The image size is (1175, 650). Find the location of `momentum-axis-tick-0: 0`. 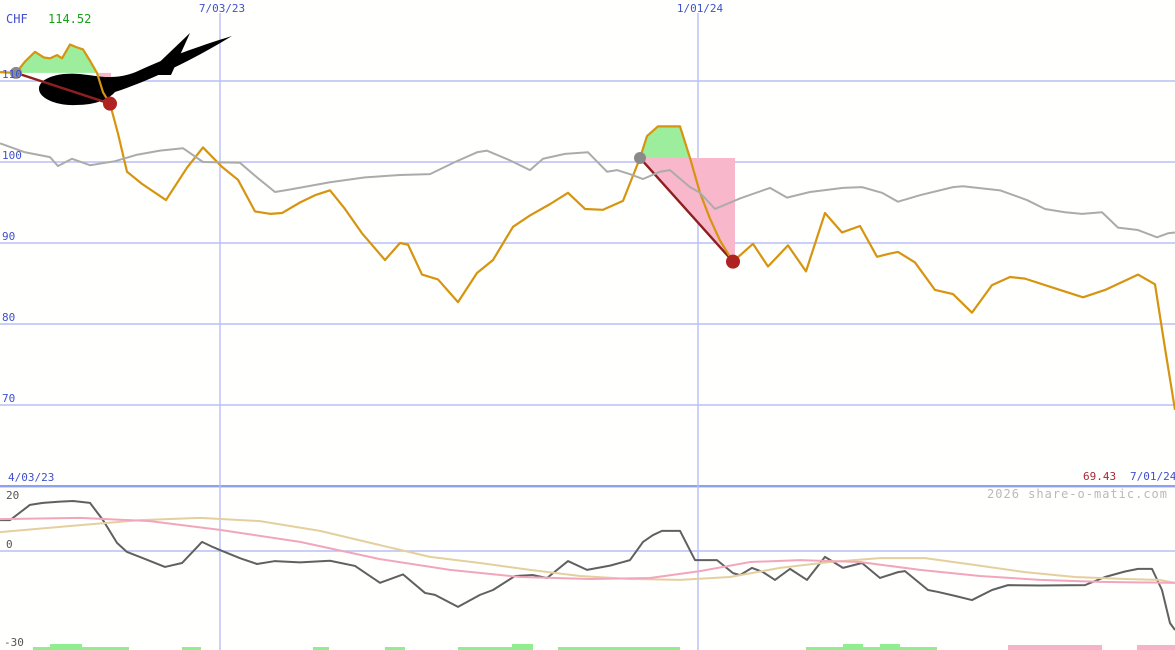

momentum-axis-tick-0: 0 is located at coordinates (9, 544).